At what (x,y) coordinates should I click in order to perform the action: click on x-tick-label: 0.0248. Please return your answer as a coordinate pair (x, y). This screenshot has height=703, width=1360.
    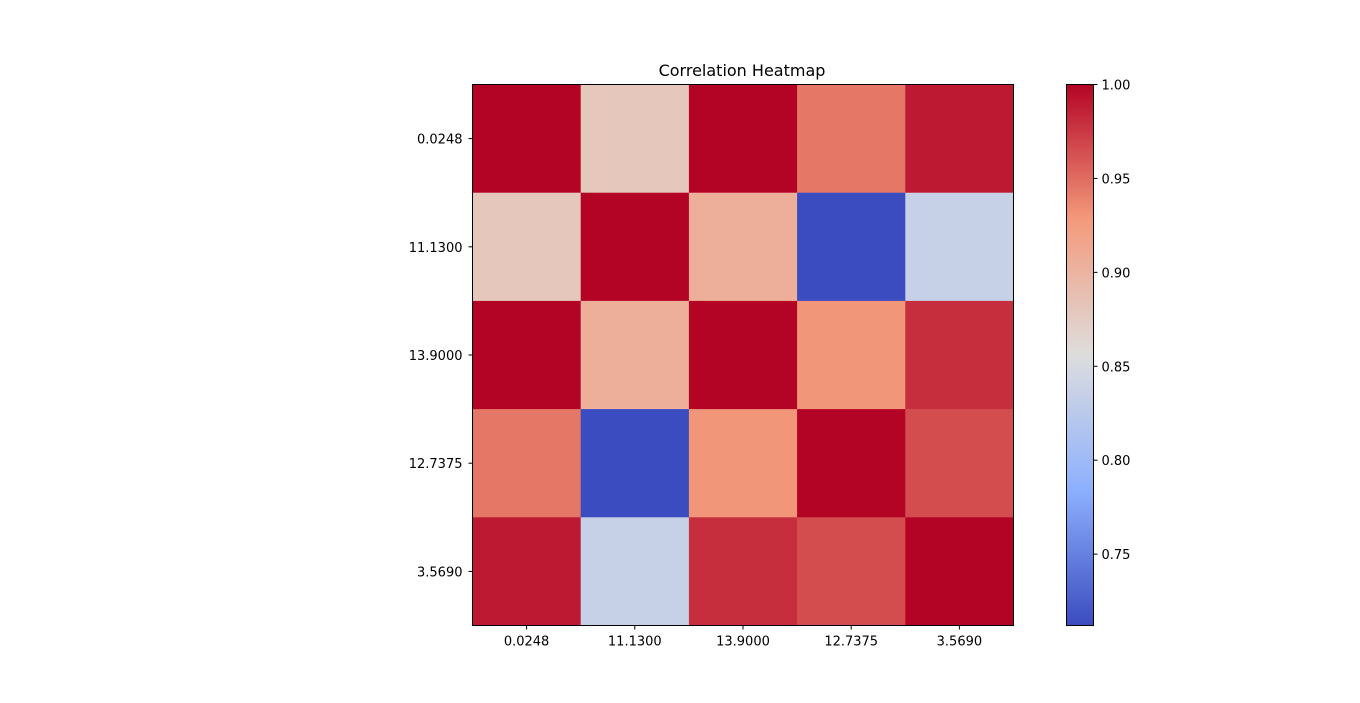
    Looking at the image, I should click on (527, 642).